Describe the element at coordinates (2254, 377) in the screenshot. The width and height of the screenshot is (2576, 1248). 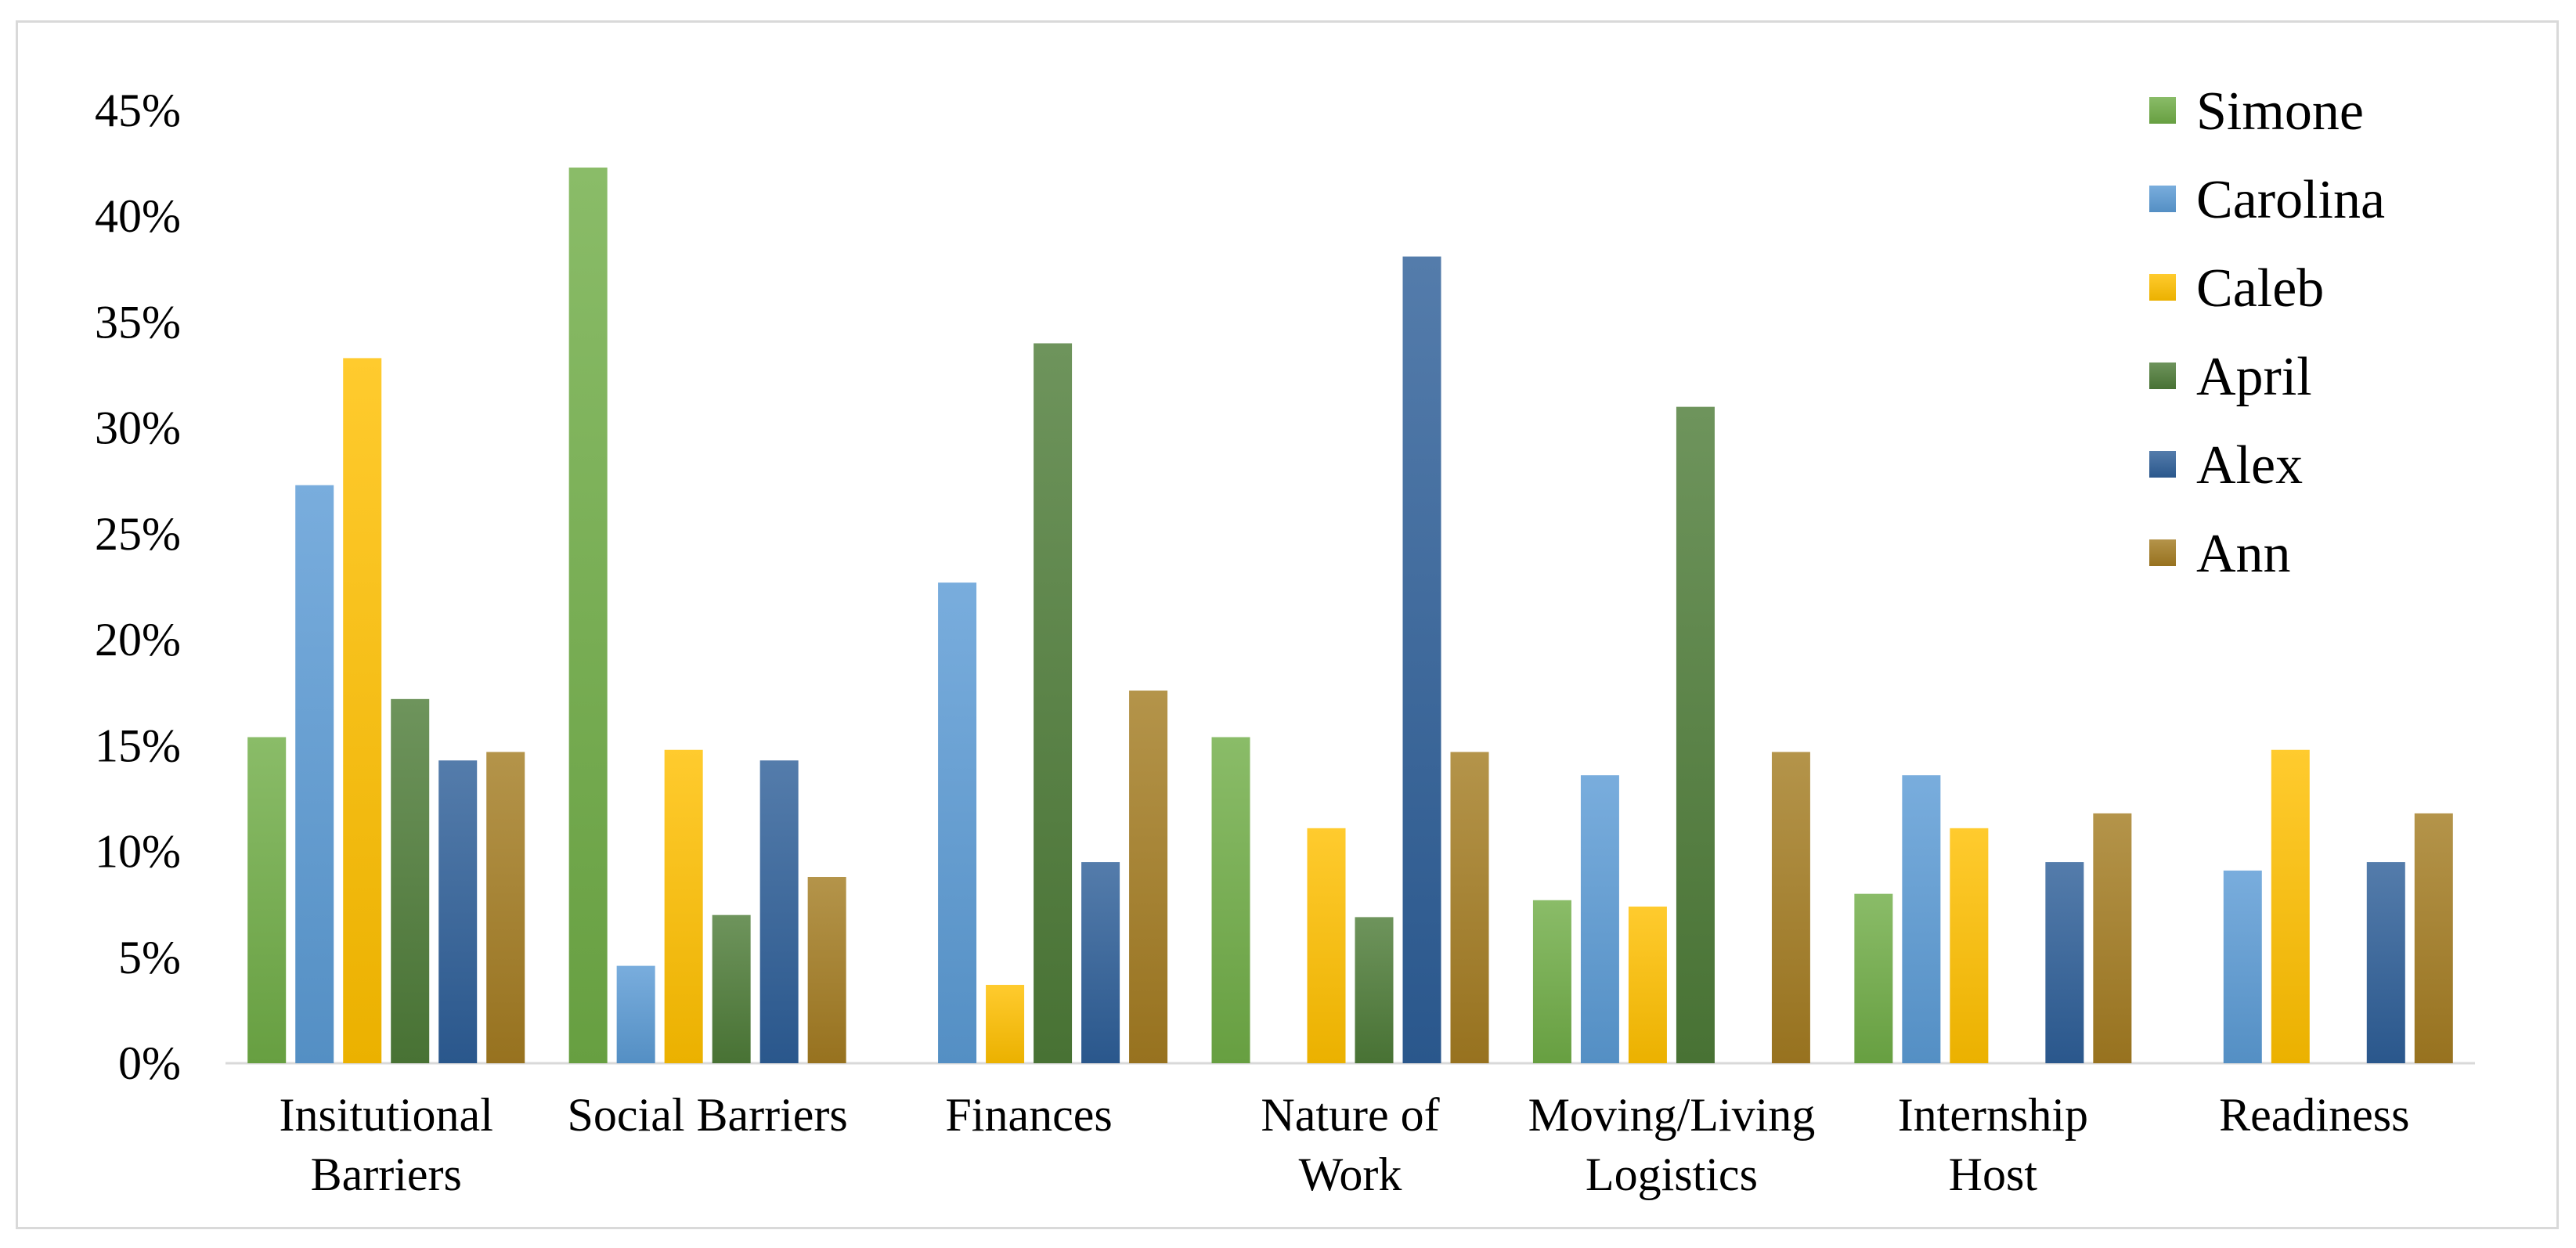
I see `legend-label-april: April` at that location.